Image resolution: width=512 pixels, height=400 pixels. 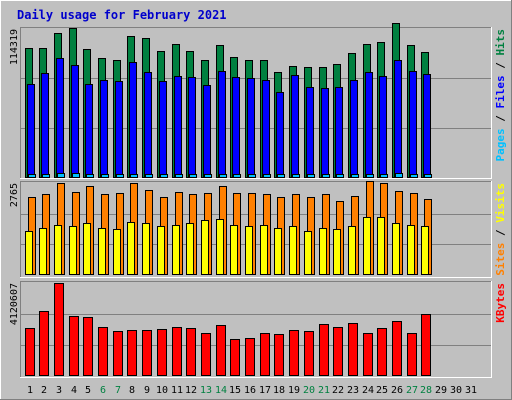 I want to click on bar-kbytes-day-27: KBytes 27: 1890000, so click(x=412, y=354).